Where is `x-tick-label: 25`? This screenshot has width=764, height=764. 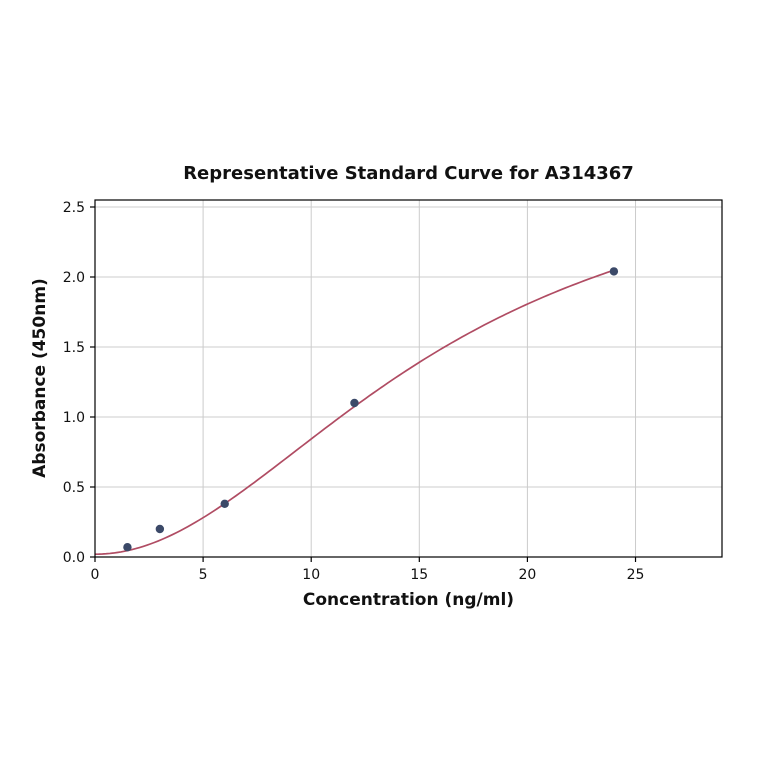 x-tick-label: 25 is located at coordinates (636, 575).